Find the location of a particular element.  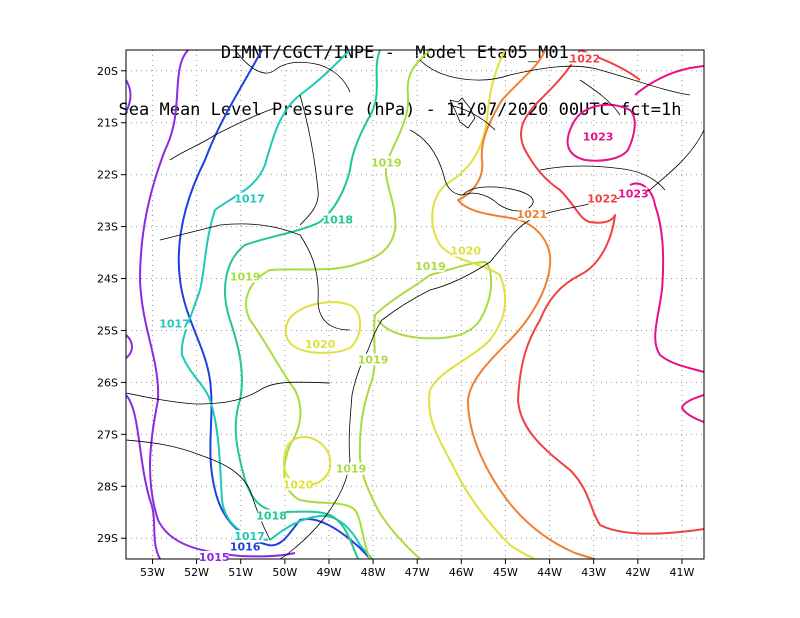

contour-1015-west2 is located at coordinates (129, 346).